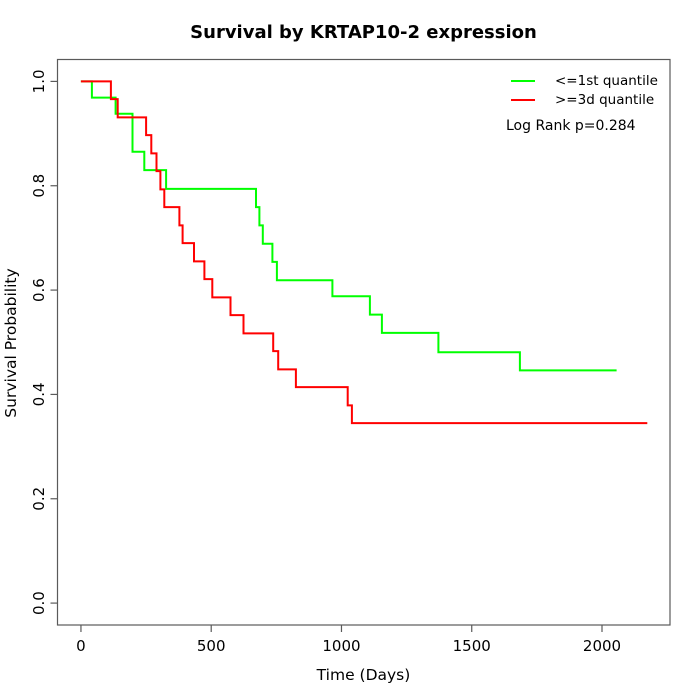  Describe the element at coordinates (606, 80) in the screenshot. I see `legend-label-first-quantile: <=1st quantile` at that location.